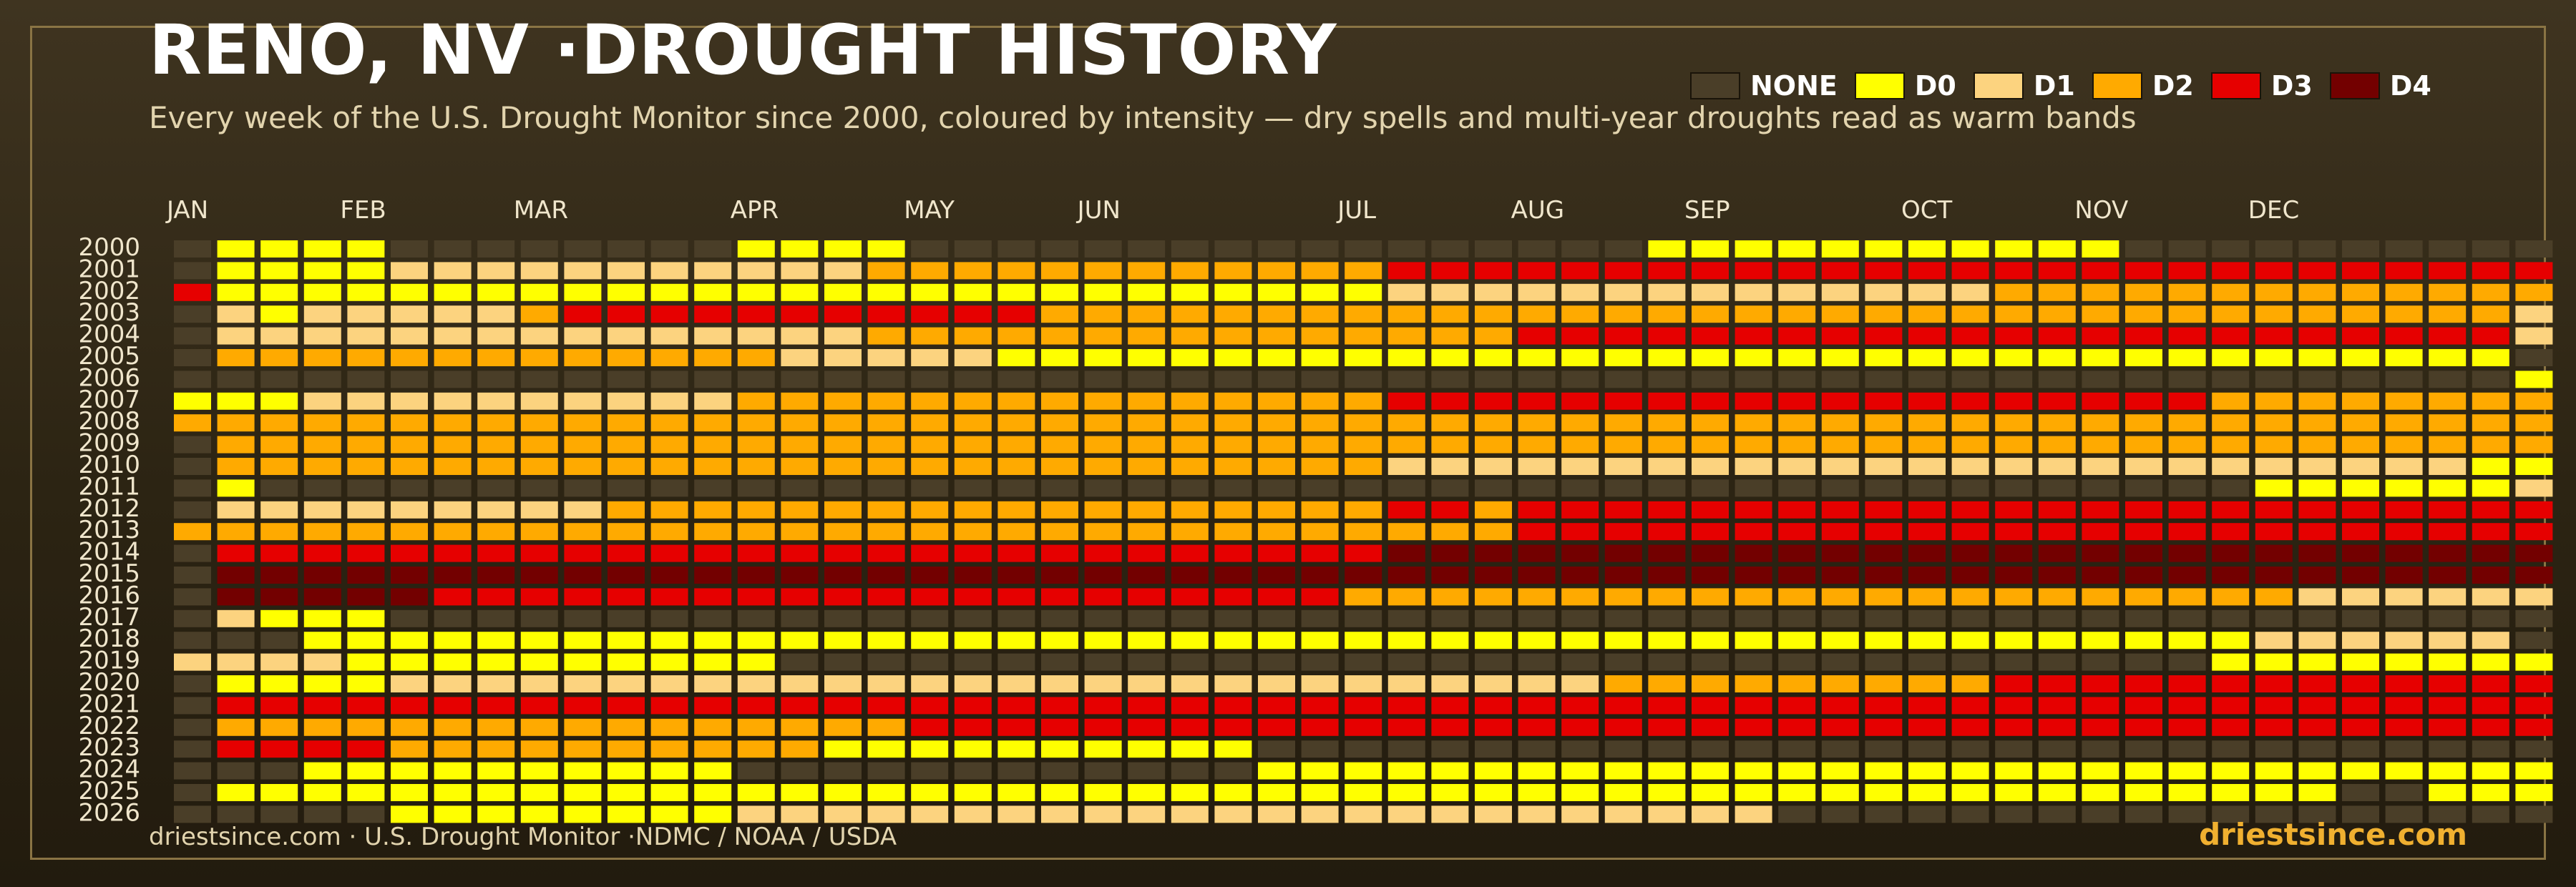  I want to click on cell-2000-w20-none, so click(1016, 249).